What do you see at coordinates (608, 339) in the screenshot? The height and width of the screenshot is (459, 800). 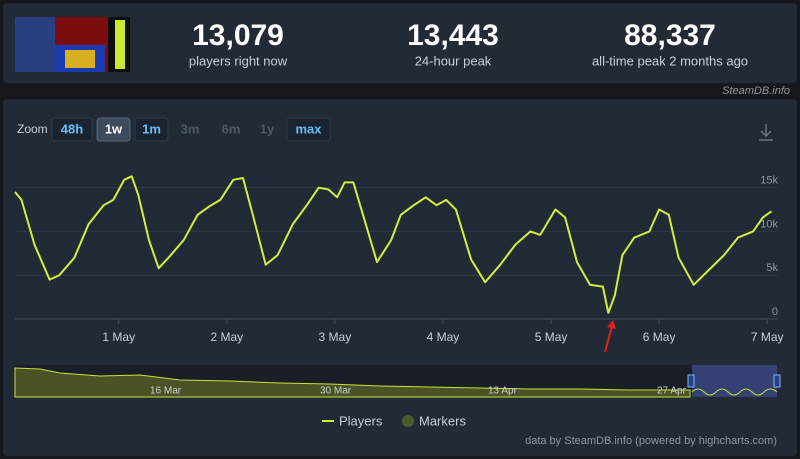 I see `annotation-arrow` at bounding box center [608, 339].